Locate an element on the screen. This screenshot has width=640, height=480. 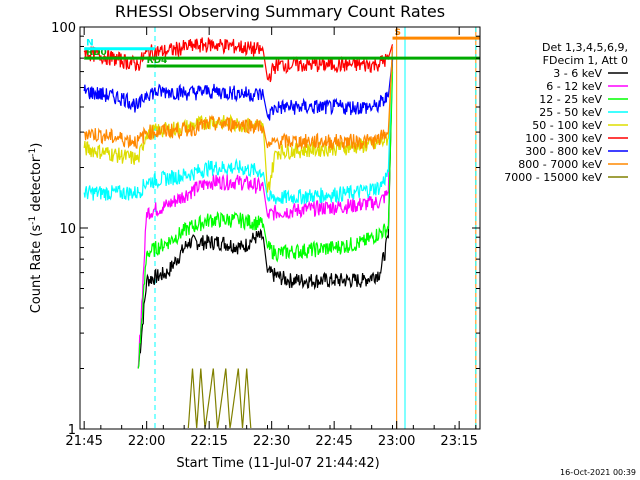
x-tick-label-4: 22:45 is located at coordinates (333, 441).